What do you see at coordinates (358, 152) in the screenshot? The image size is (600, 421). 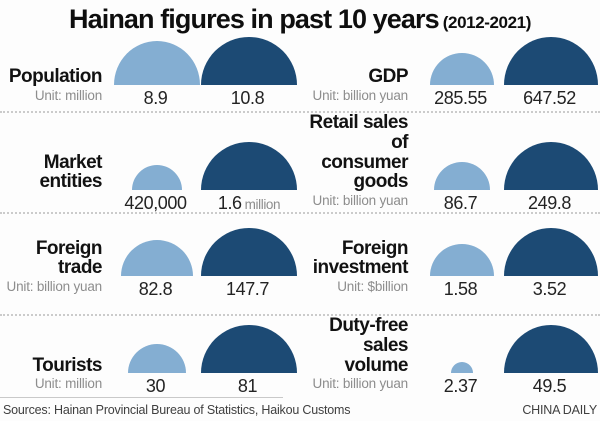 I see `panel-label: Retail sales of consumer goods` at bounding box center [358, 152].